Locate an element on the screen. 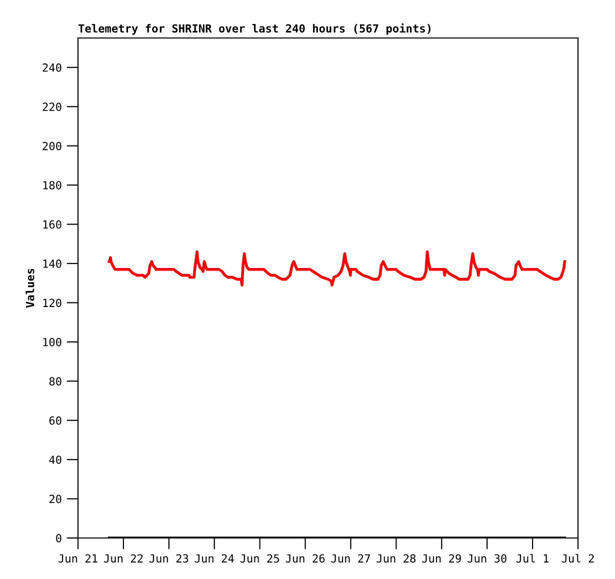  x-tick-label: Jul 2 is located at coordinates (578, 558).